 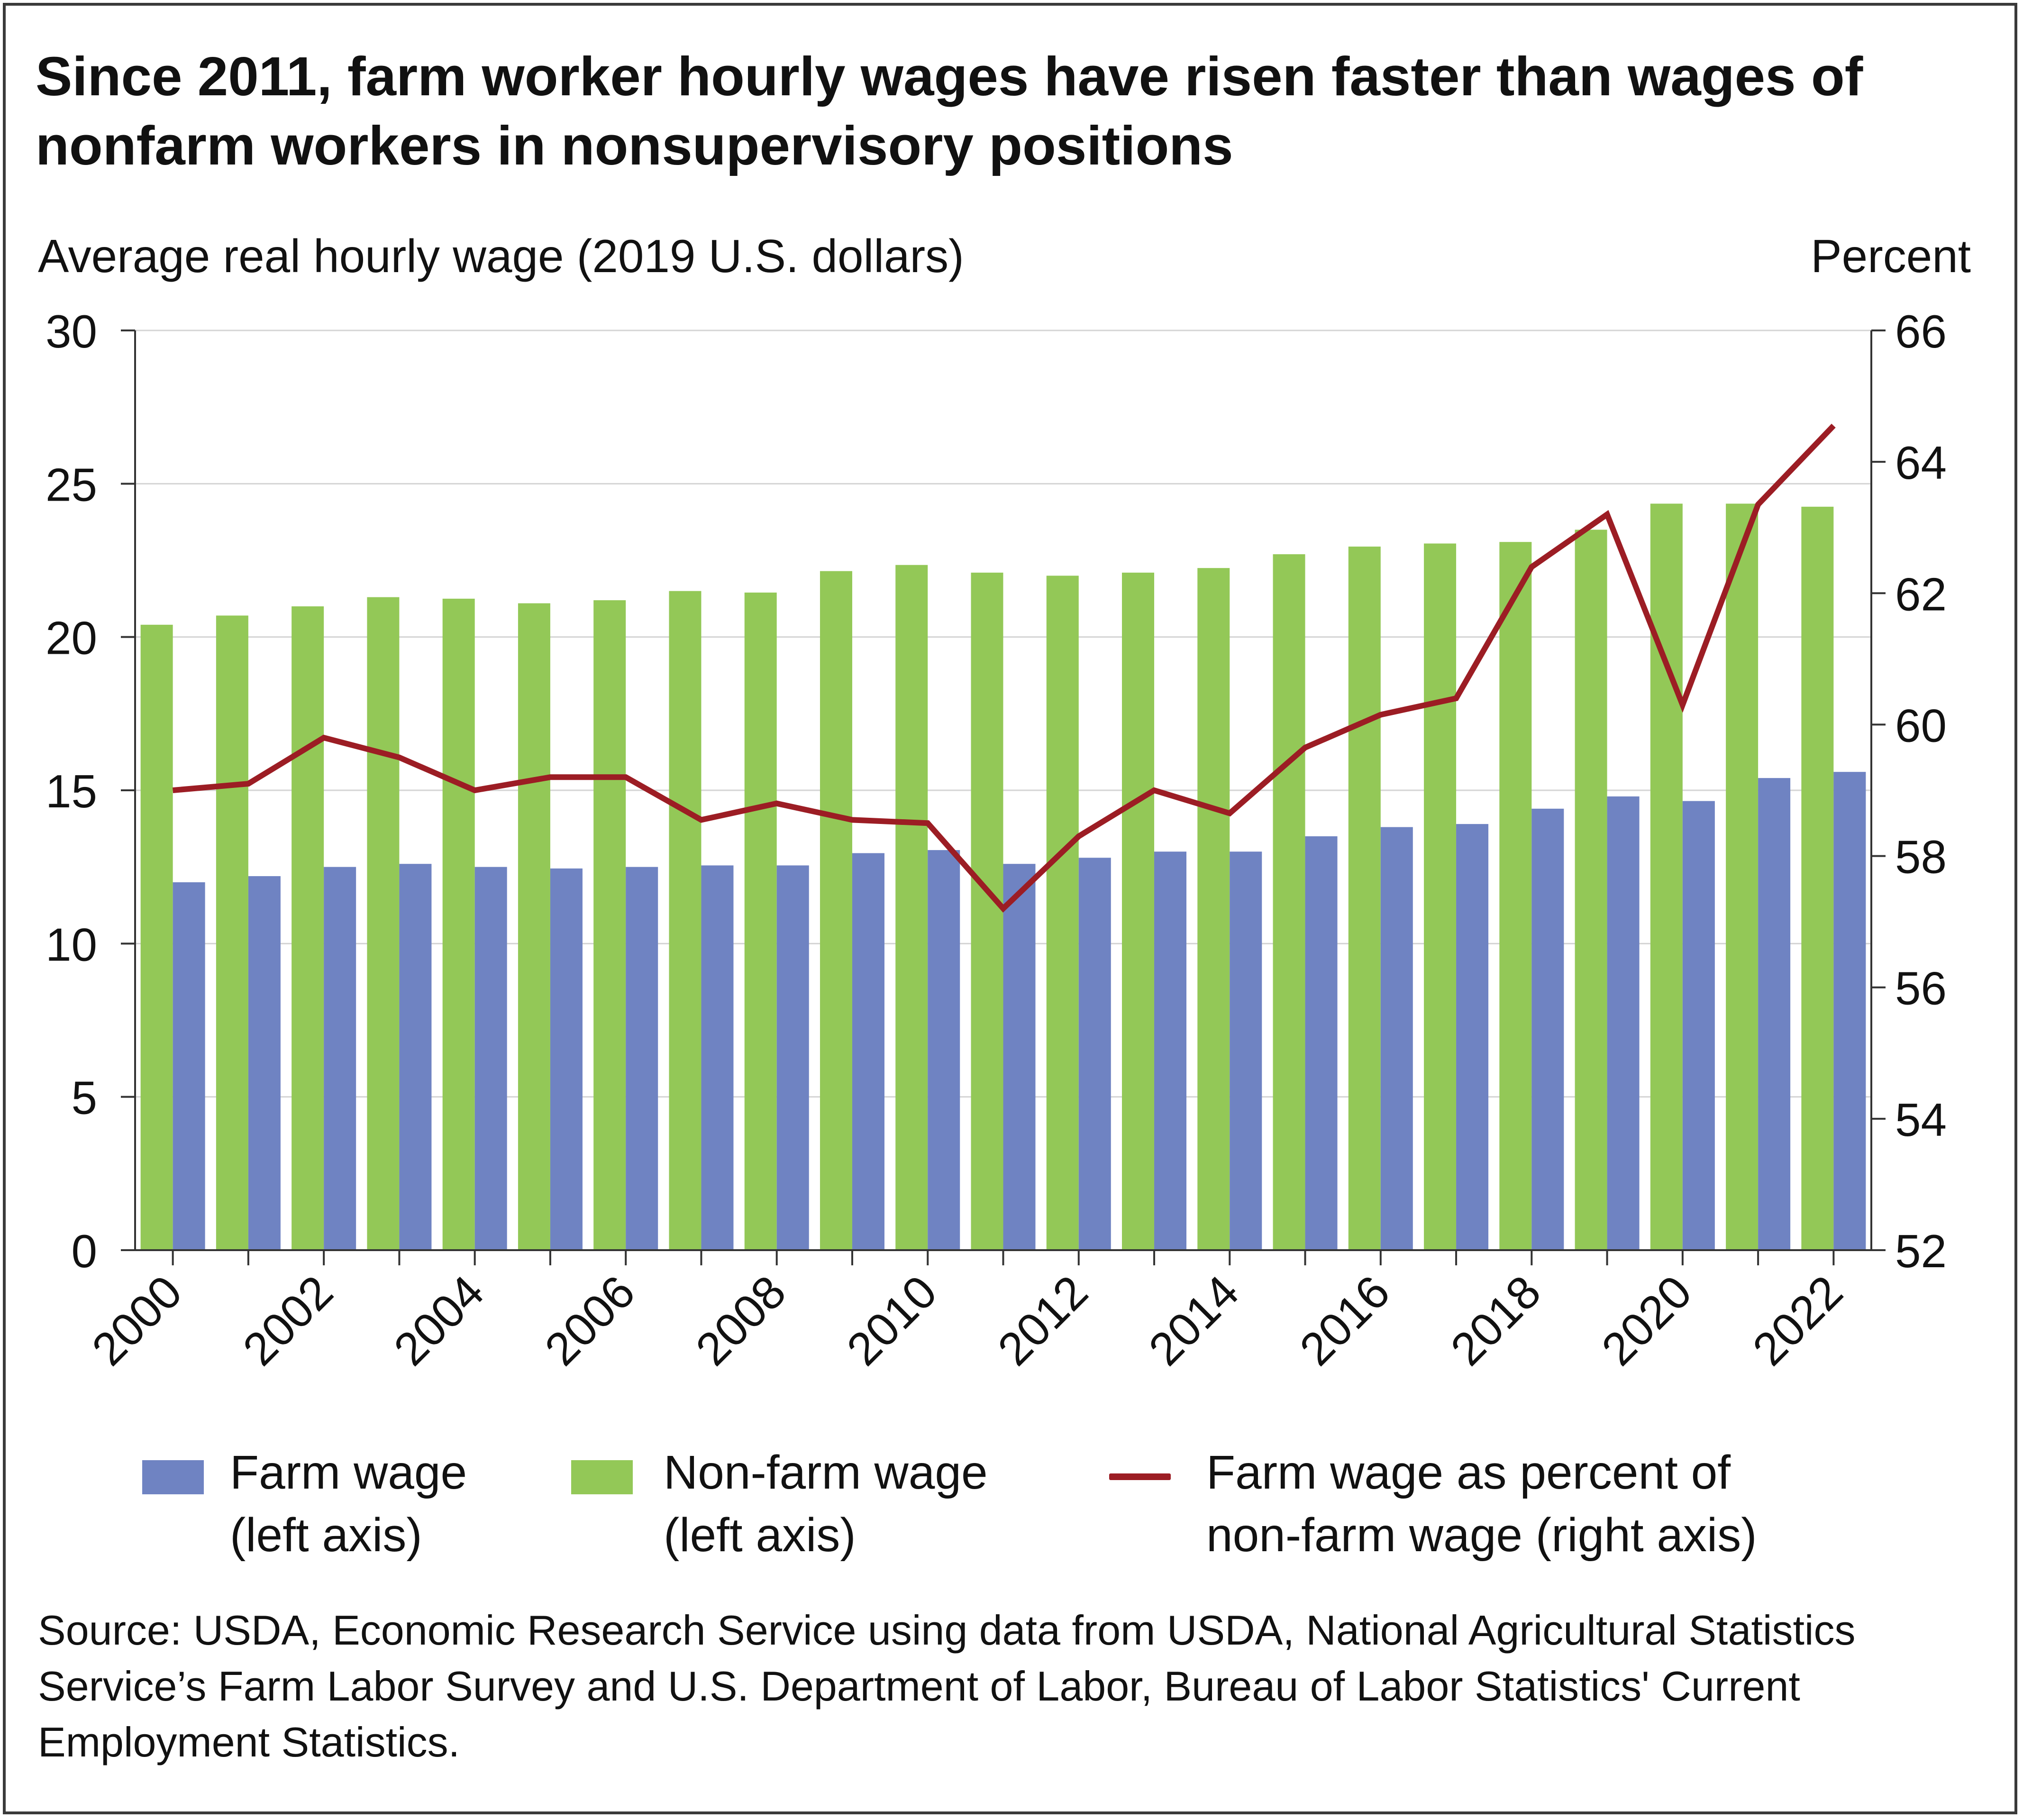 I want to click on x-tick-label: 2018, so click(x=1495, y=1320).